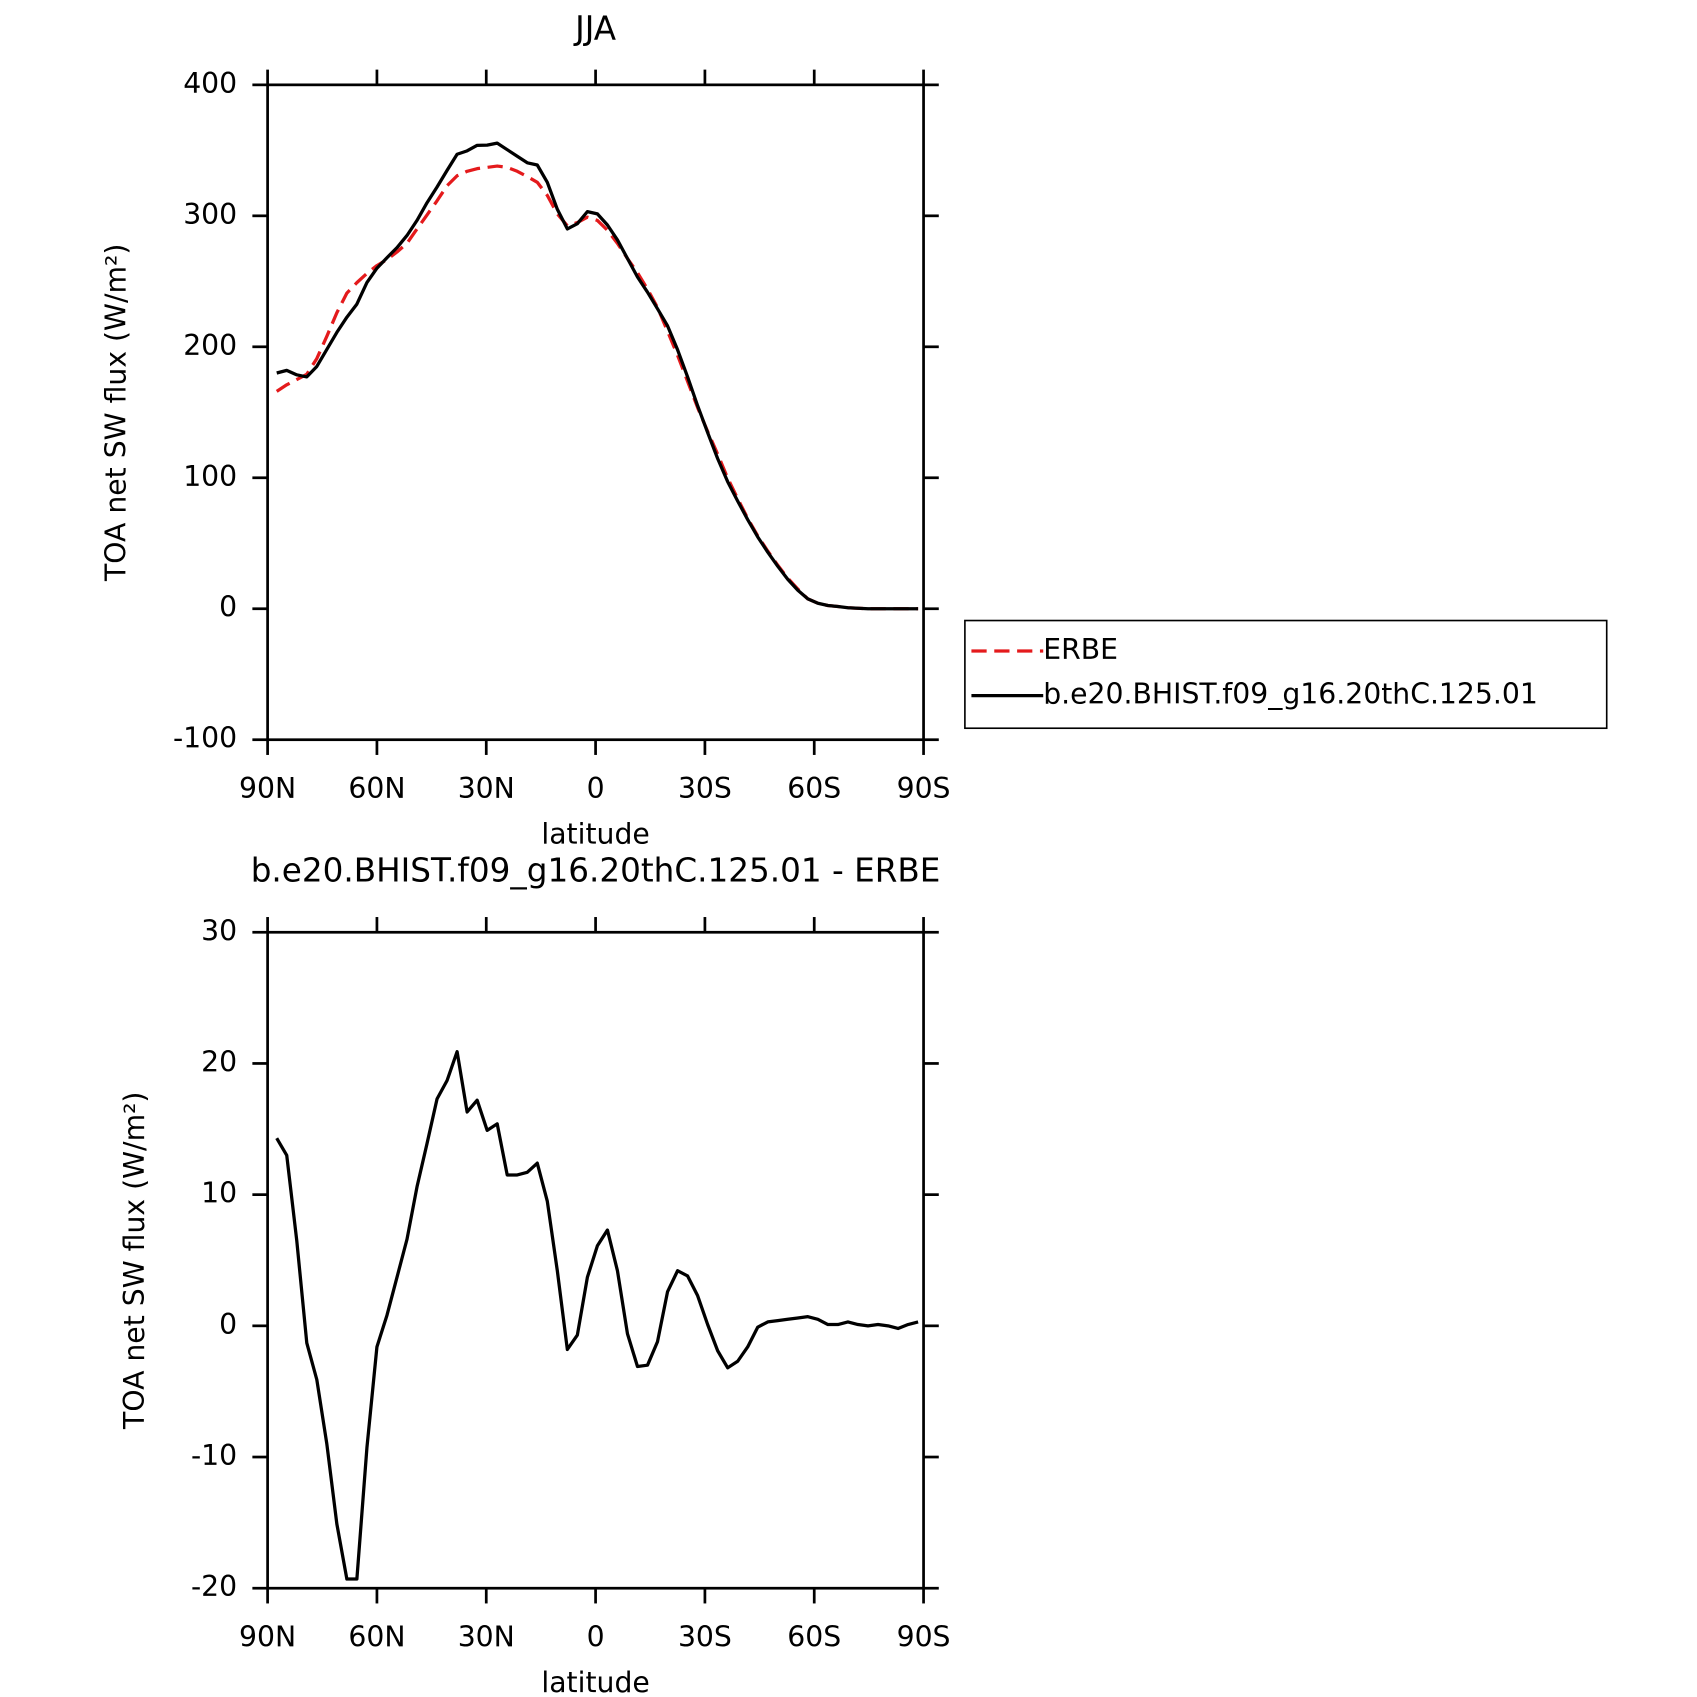  I want to click on chart-title: b.e20.BHIST.f09_g16.20thC.125.01 - ERBE, so click(596, 870).